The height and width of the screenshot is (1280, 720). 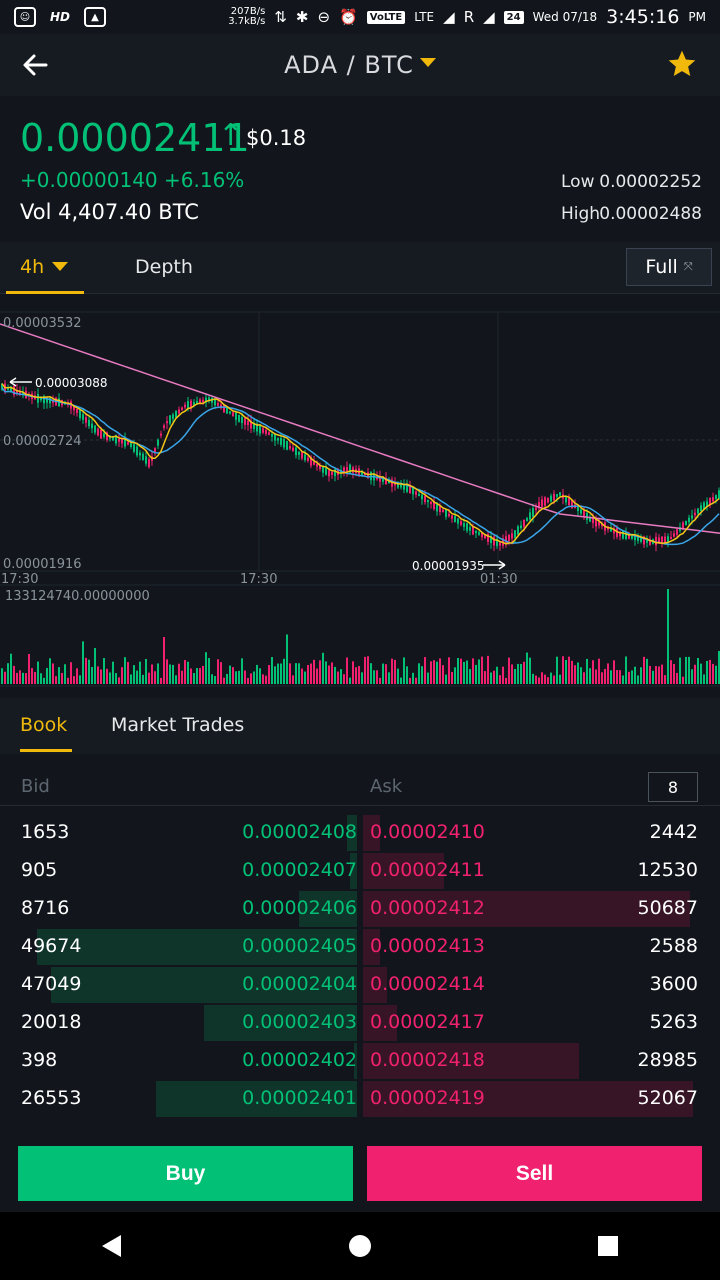 What do you see at coordinates (697, 17) in the screenshot?
I see `clock-ampm: PM` at bounding box center [697, 17].